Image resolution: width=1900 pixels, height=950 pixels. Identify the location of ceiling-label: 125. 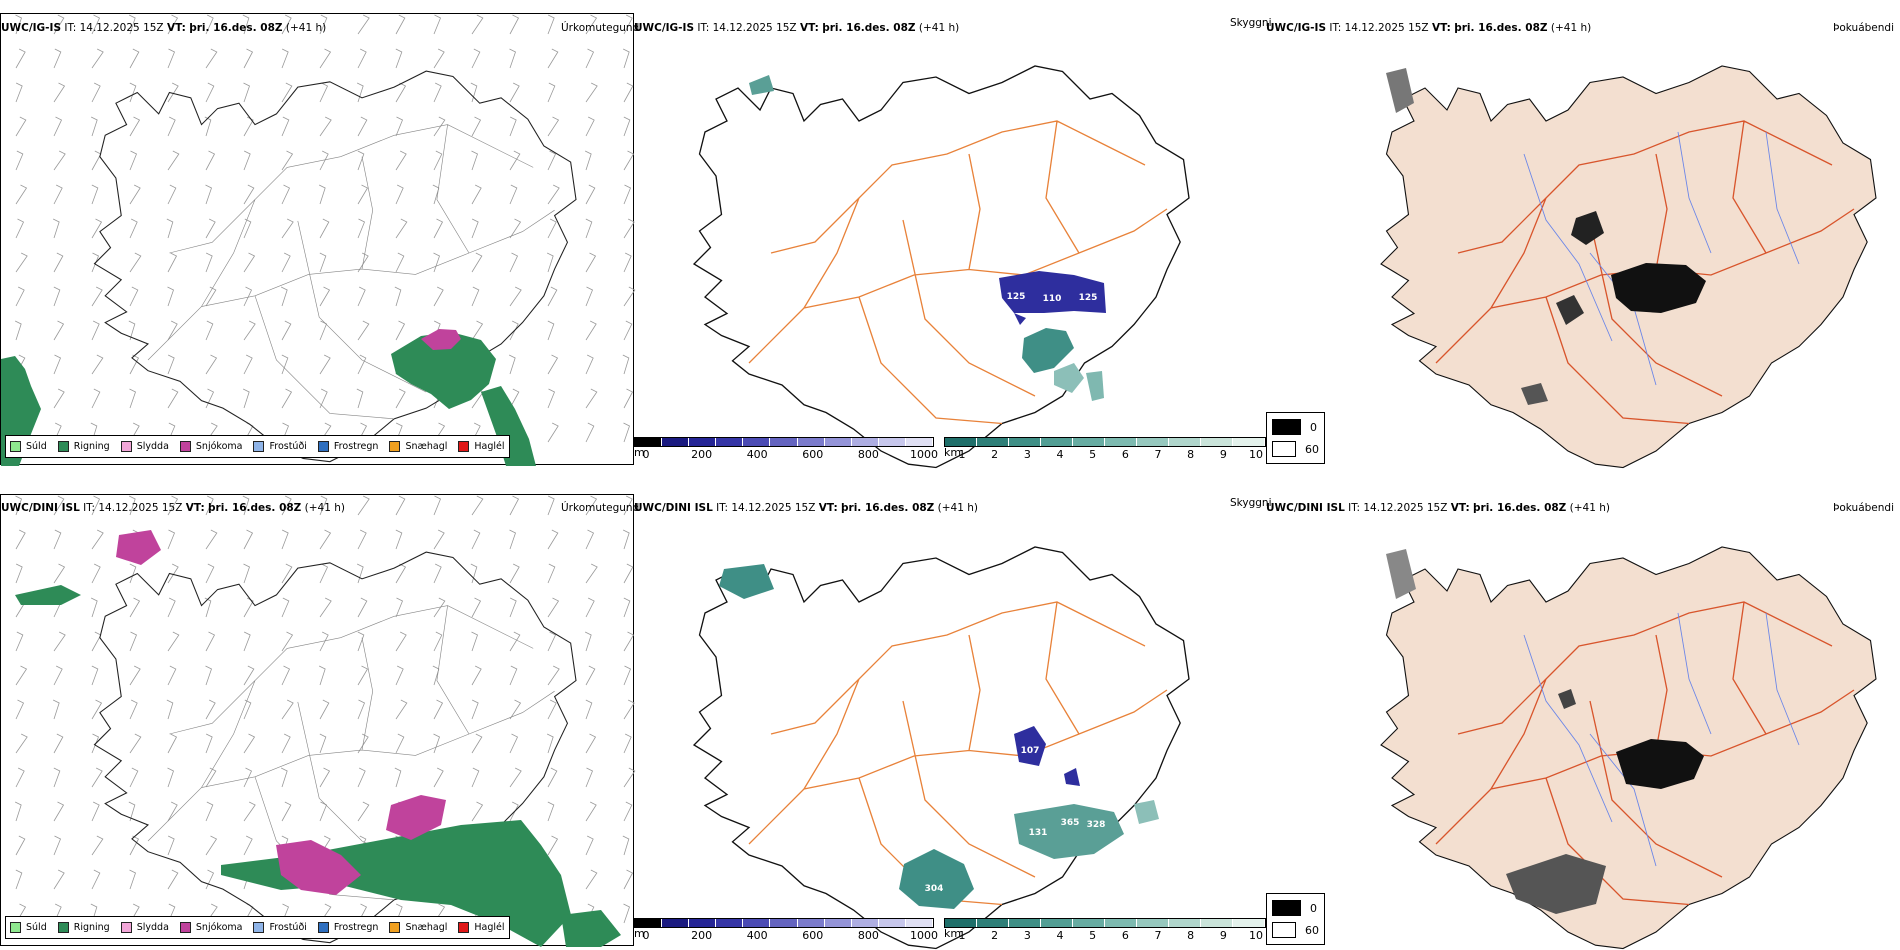
(1088, 298).